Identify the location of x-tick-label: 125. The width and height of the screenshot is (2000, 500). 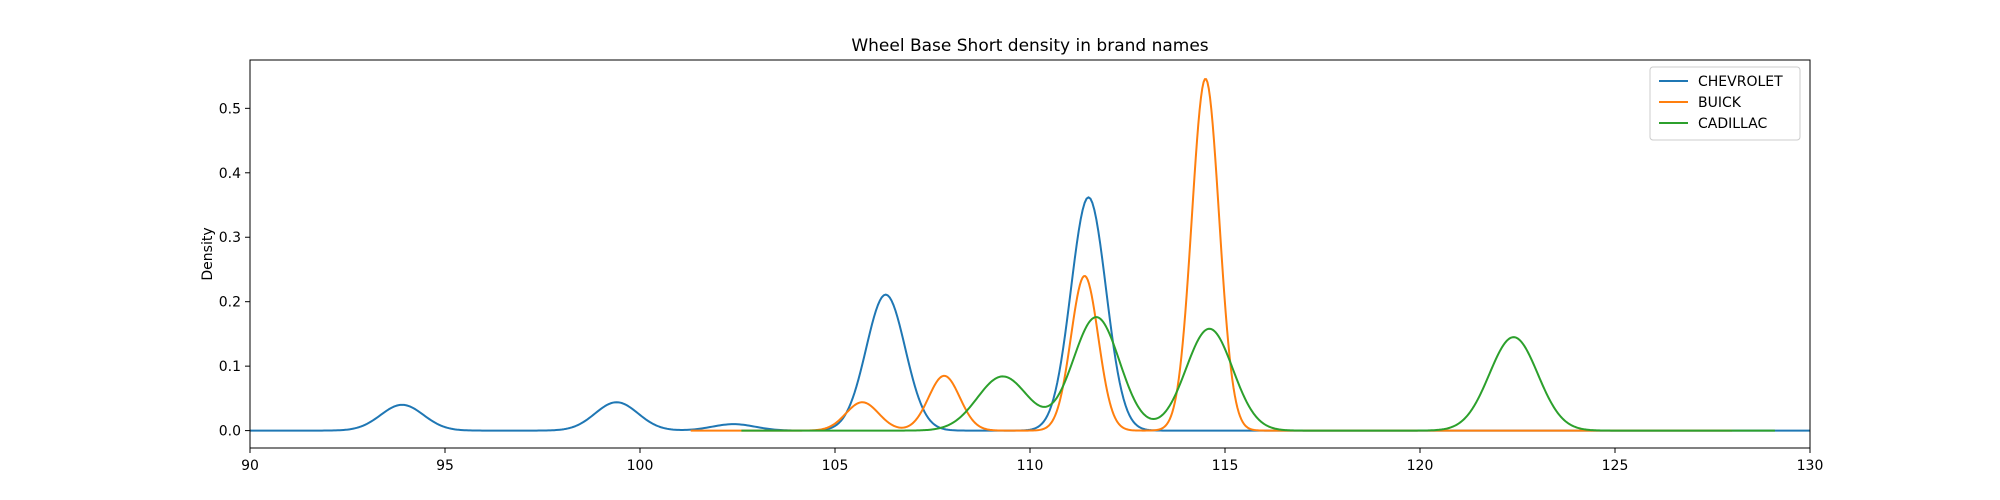
(1615, 466).